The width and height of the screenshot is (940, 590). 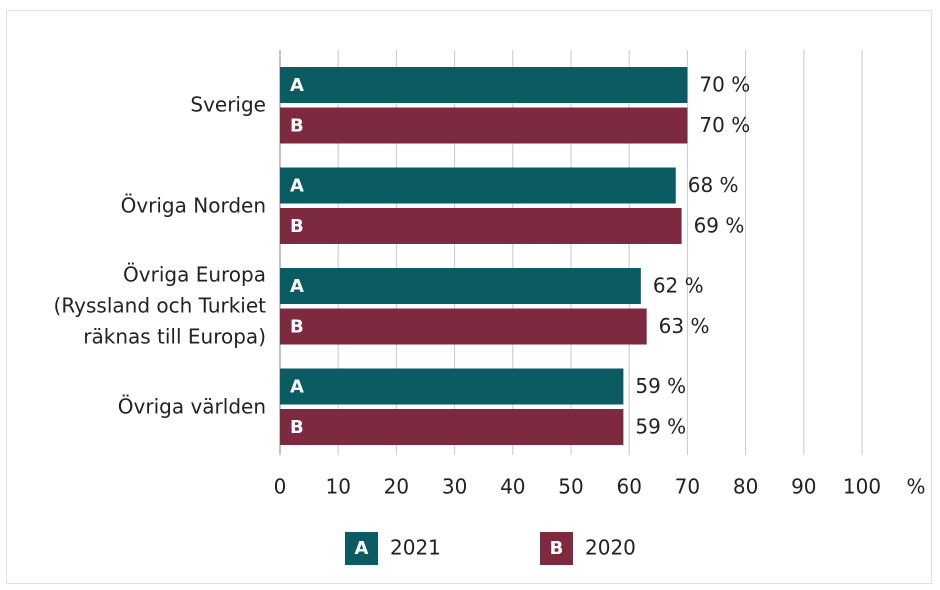 I want to click on x-unit: %, so click(x=915, y=487).